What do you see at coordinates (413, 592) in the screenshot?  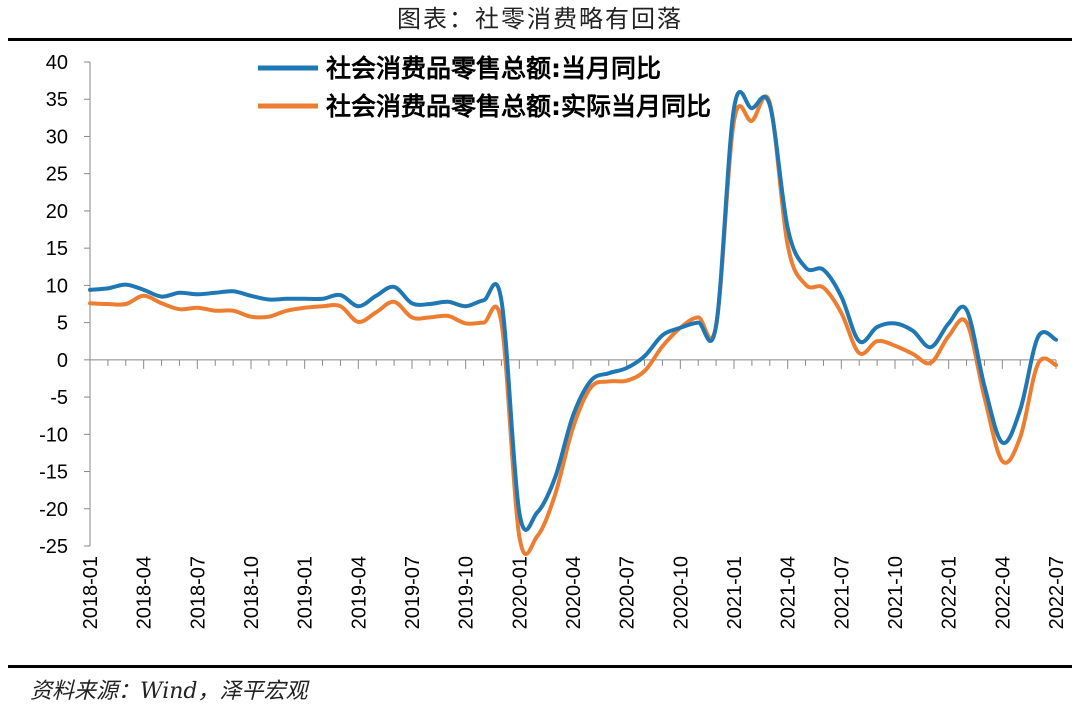 I see `x-tick-label: 2019-07` at bounding box center [413, 592].